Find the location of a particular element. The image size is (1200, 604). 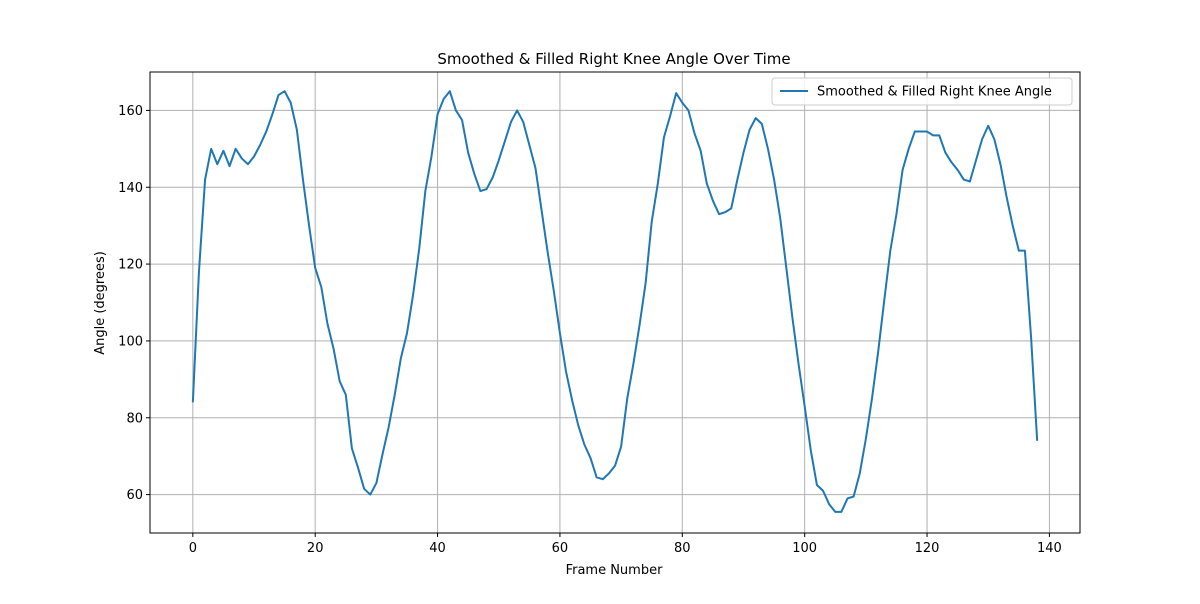

y-tick-label: 100 is located at coordinates (130, 341).